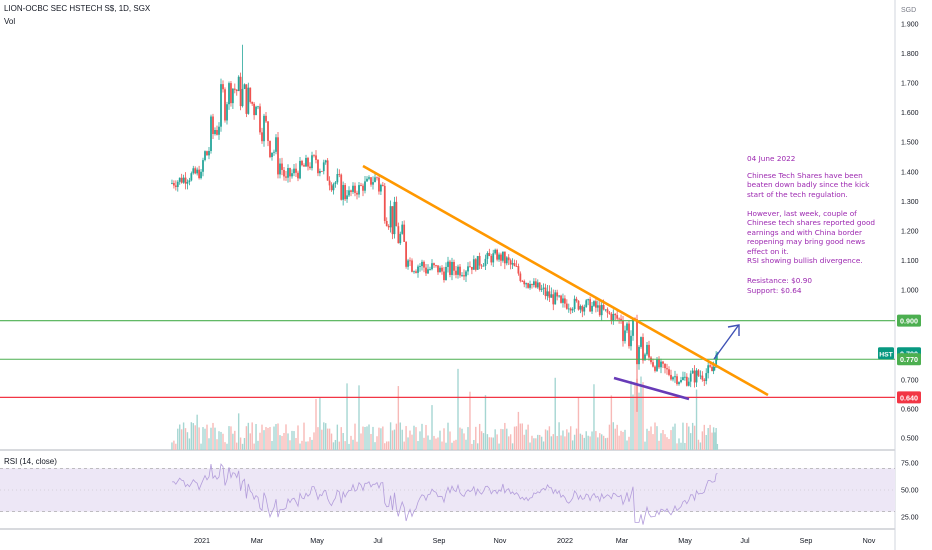 This screenshot has width=932, height=550. Describe the element at coordinates (910, 518) in the screenshot. I see `rsi-tick-label: 25.00` at that location.